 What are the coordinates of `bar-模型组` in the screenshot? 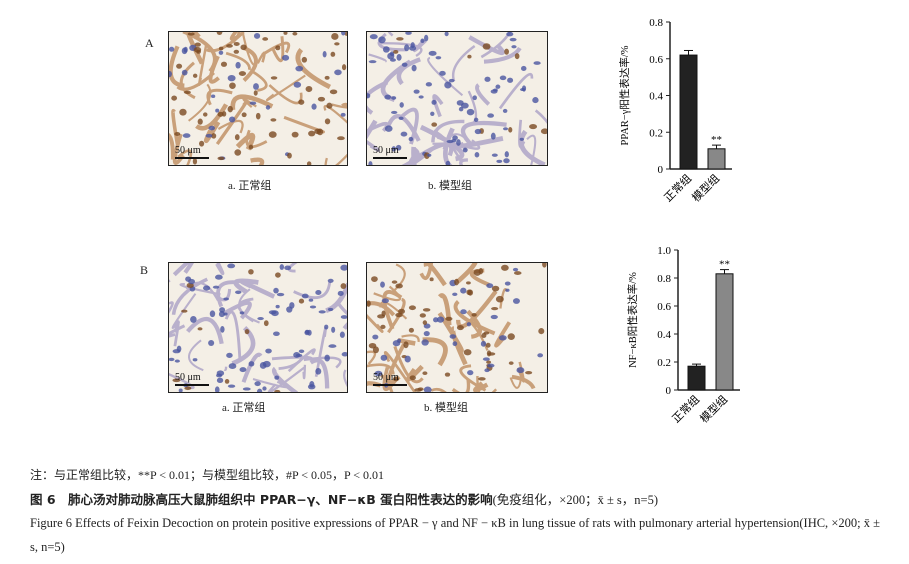 It's located at (716, 159).